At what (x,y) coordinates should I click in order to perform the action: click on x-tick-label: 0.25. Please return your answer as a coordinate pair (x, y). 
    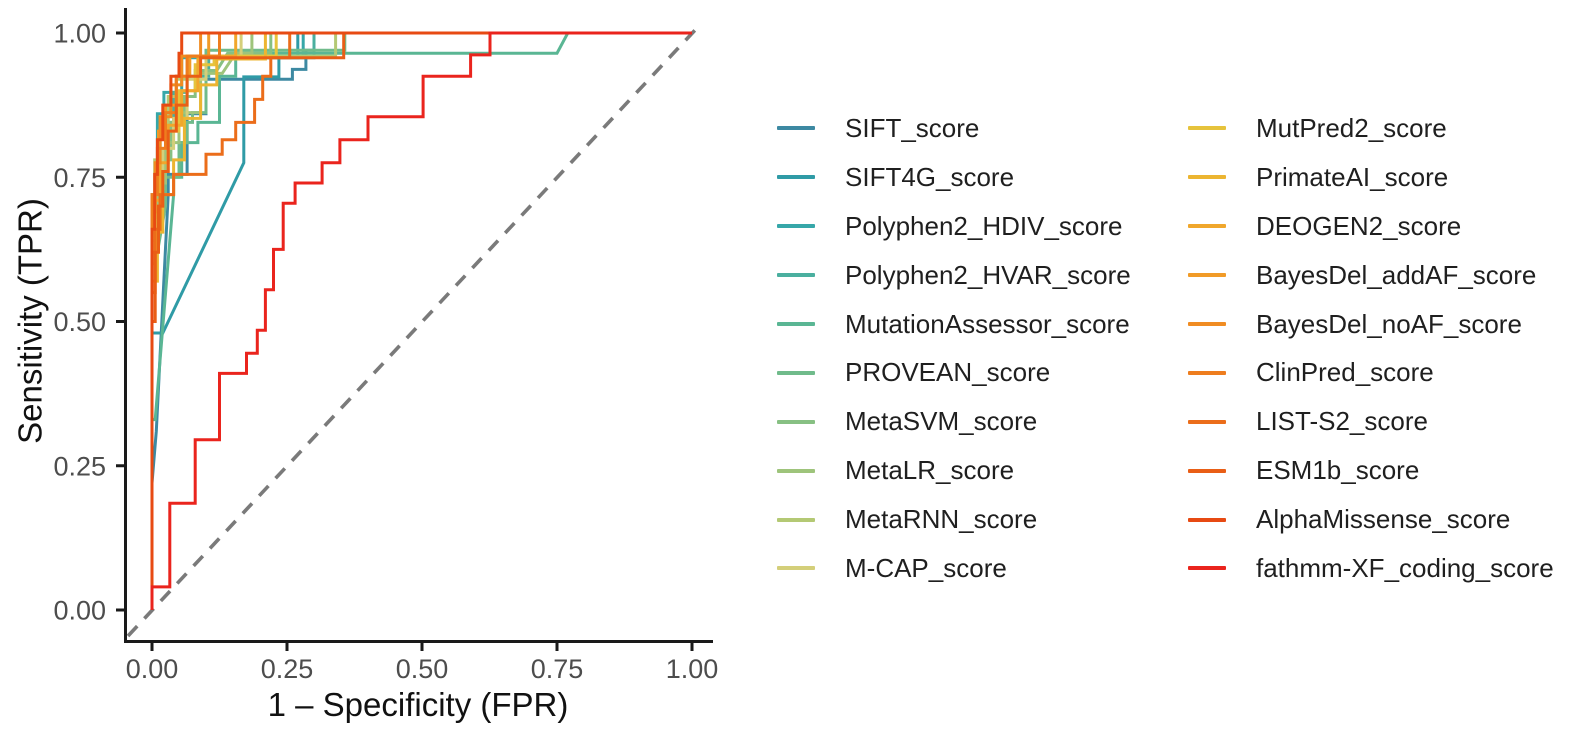
    Looking at the image, I should click on (287, 669).